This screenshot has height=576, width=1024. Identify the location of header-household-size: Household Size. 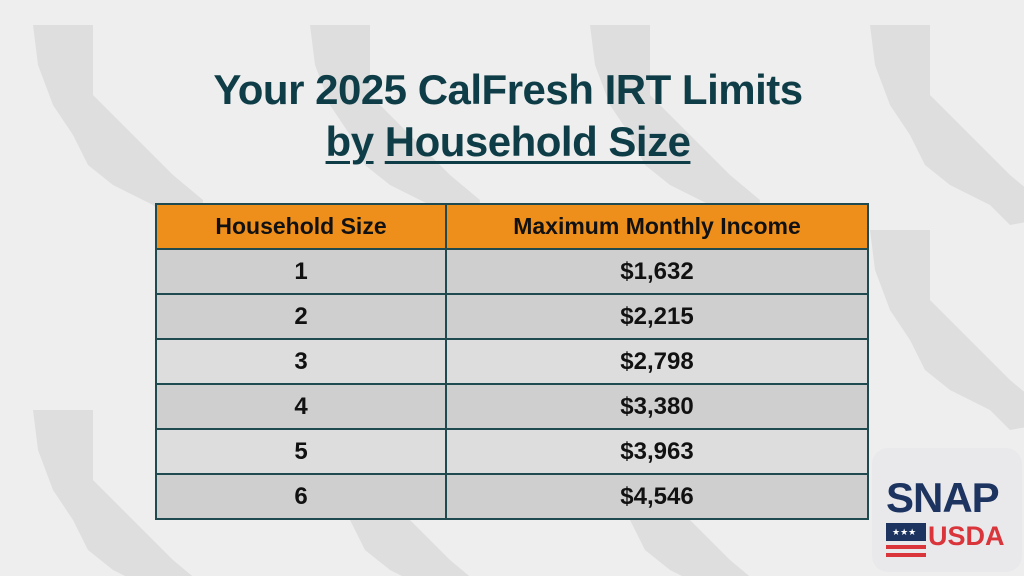
(301, 226).